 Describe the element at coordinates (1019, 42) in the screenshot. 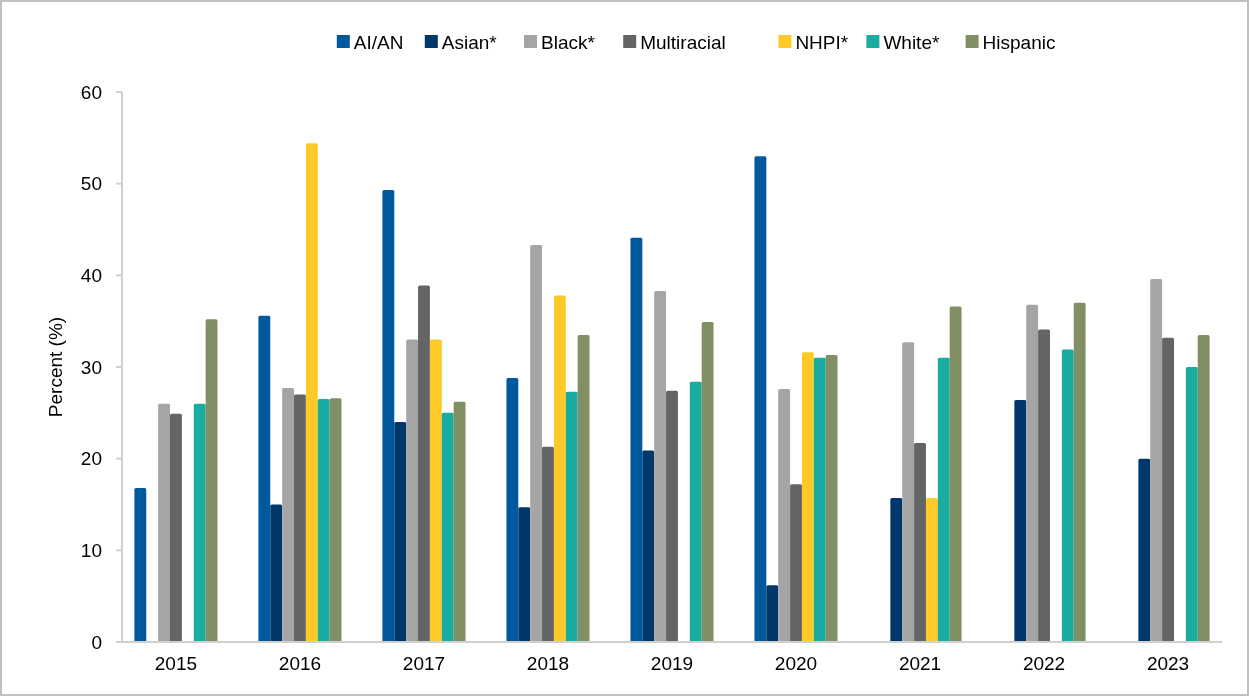

I see `legend-label: Hispanic` at that location.